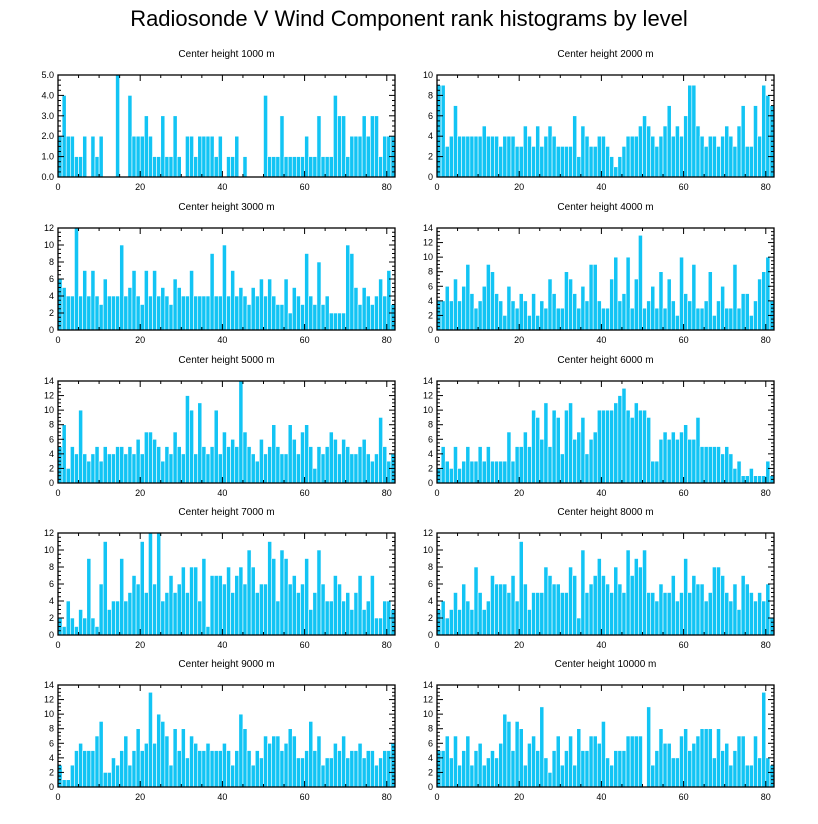  Describe the element at coordinates (766, 340) in the screenshot. I see `x-tick-label: 80` at that location.